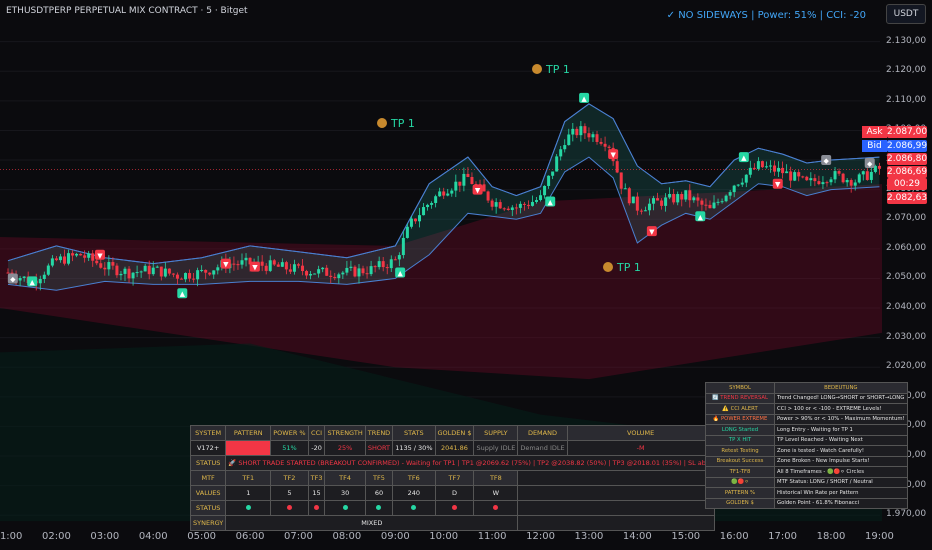  I want to click on header-supply: SUPPLY, so click(496, 433).